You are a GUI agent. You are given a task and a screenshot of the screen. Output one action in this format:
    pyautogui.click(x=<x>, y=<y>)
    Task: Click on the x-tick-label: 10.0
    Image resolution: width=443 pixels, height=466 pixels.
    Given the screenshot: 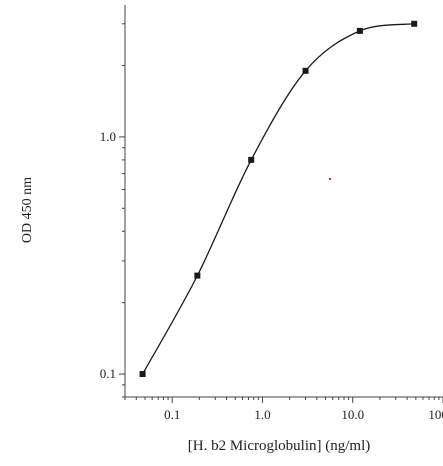 What is the action you would take?
    pyautogui.click(x=352, y=414)
    